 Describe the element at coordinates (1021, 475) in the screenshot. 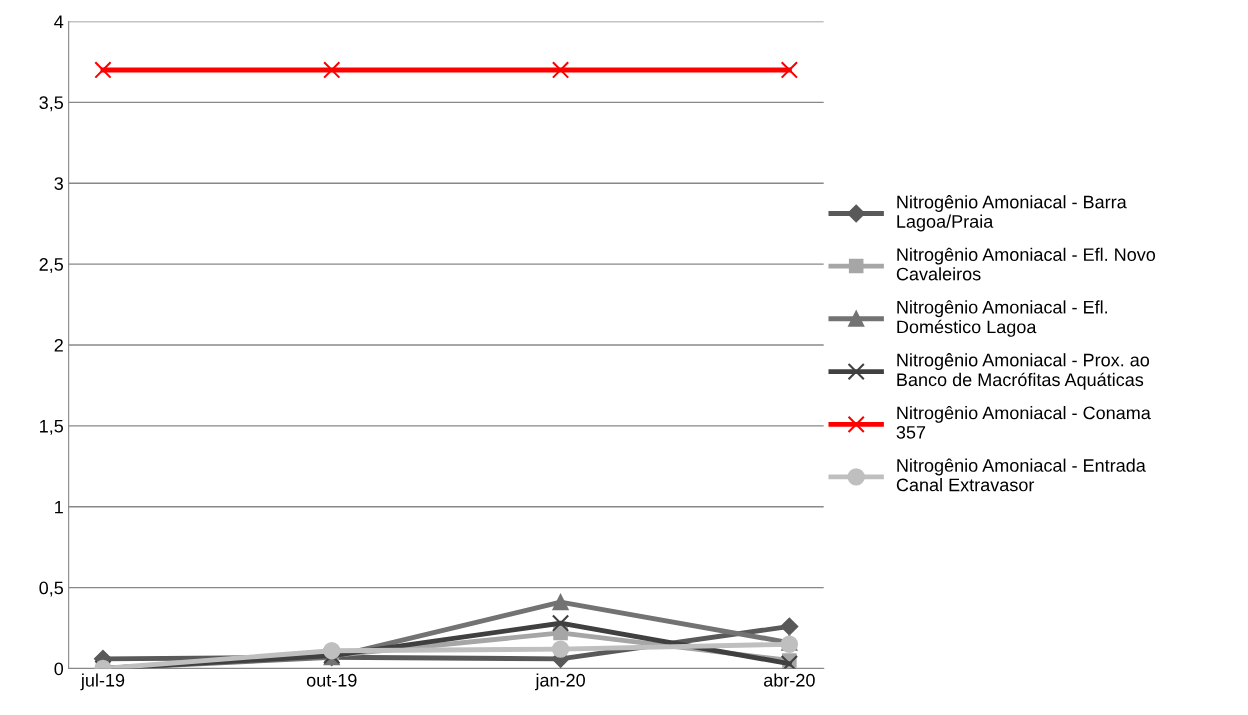

I see `legend-label: Nitrogênio Amoniacal - Entrada Canal Extravasor` at that location.